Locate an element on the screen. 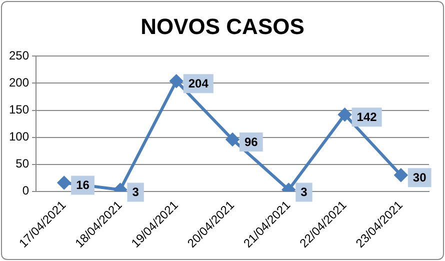 The height and width of the screenshot is (261, 445). data-label: 142 is located at coordinates (367, 117).